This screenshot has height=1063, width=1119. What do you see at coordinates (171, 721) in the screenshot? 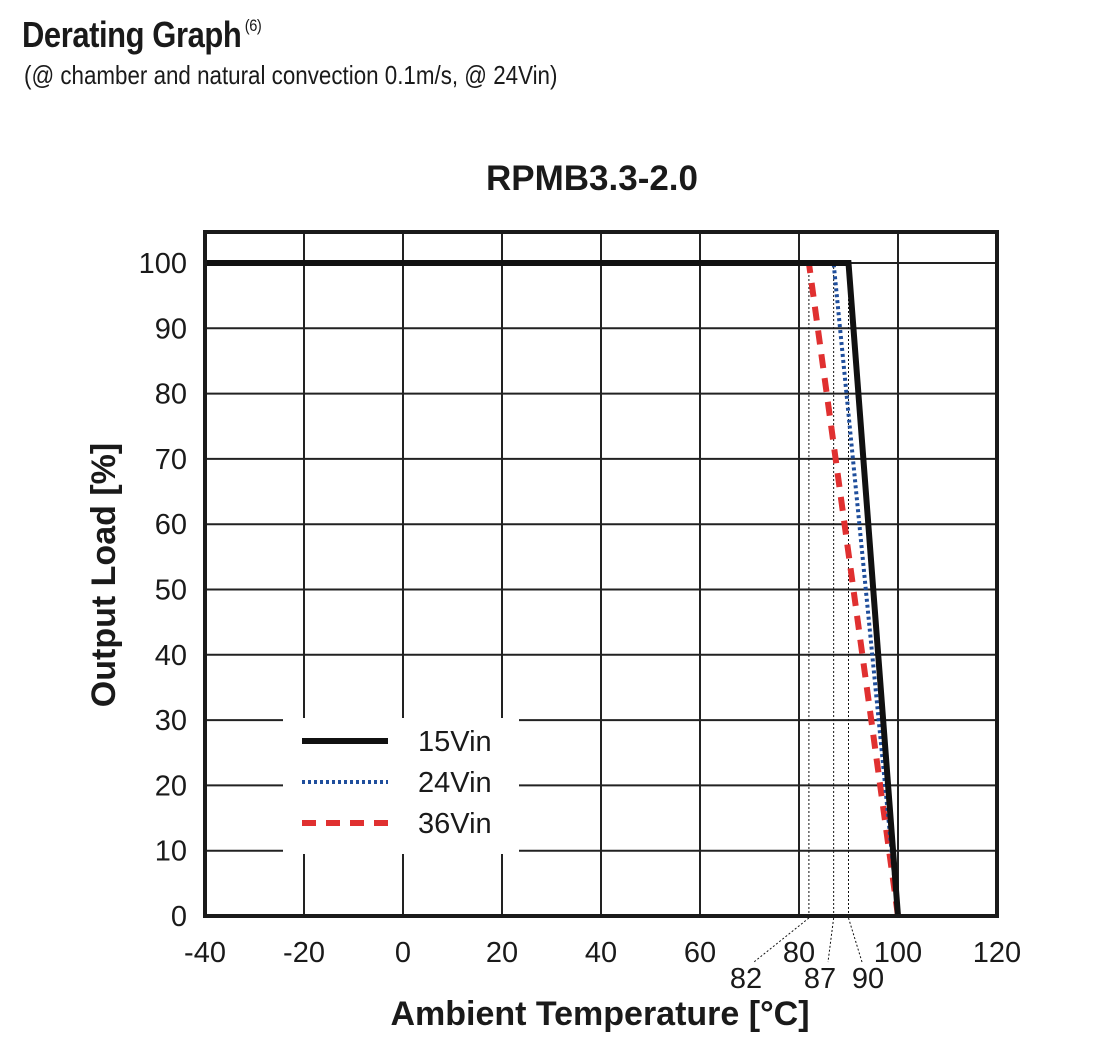
I see `y-tick-label: 30` at bounding box center [171, 721].